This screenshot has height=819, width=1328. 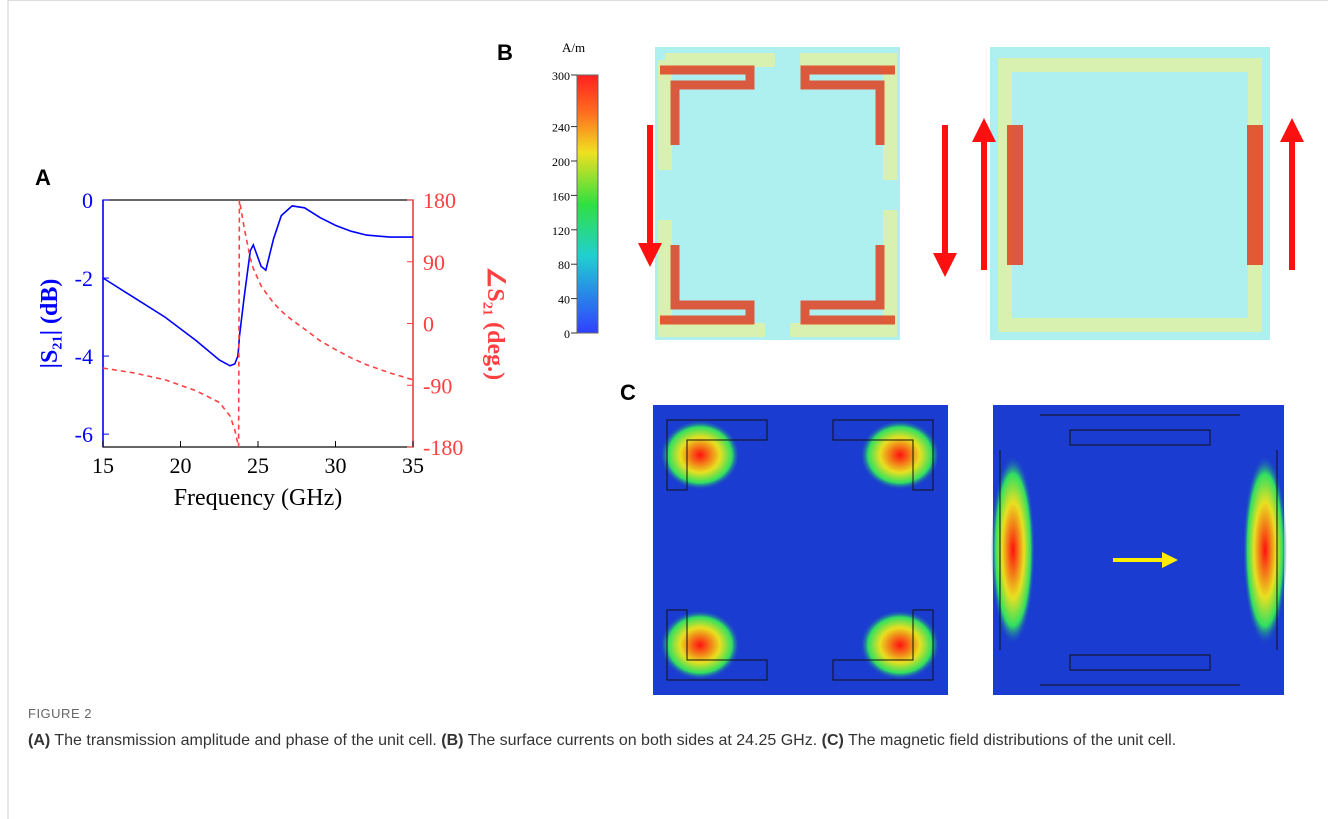 What do you see at coordinates (181, 465) in the screenshot?
I see `x-tick-label: 20` at bounding box center [181, 465].